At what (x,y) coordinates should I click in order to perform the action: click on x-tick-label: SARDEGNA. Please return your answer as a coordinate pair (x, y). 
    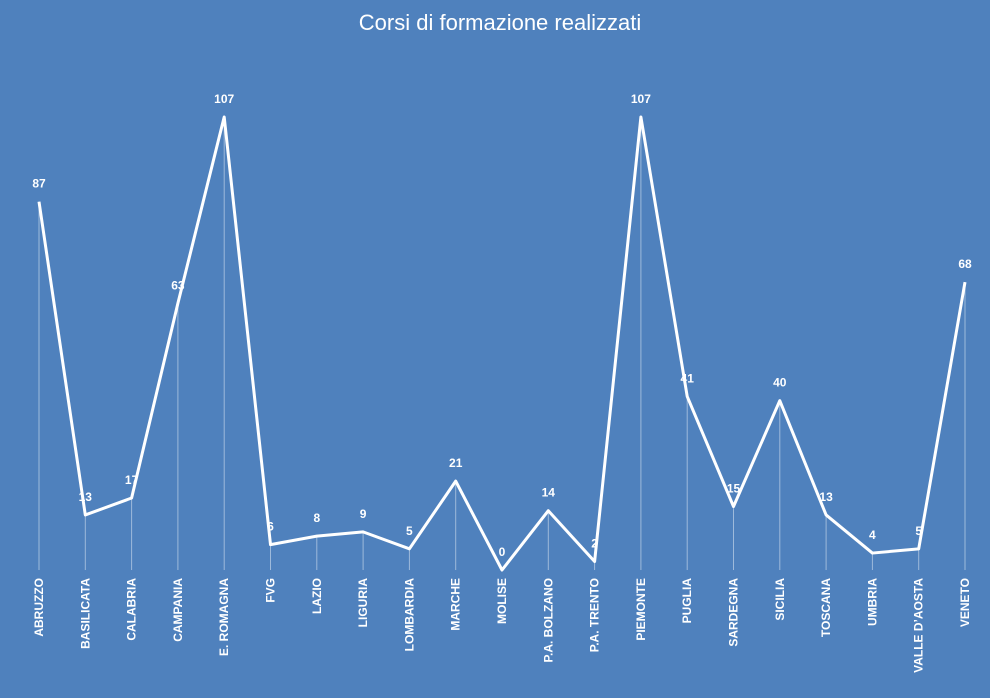
    Looking at the image, I should click on (734, 612).